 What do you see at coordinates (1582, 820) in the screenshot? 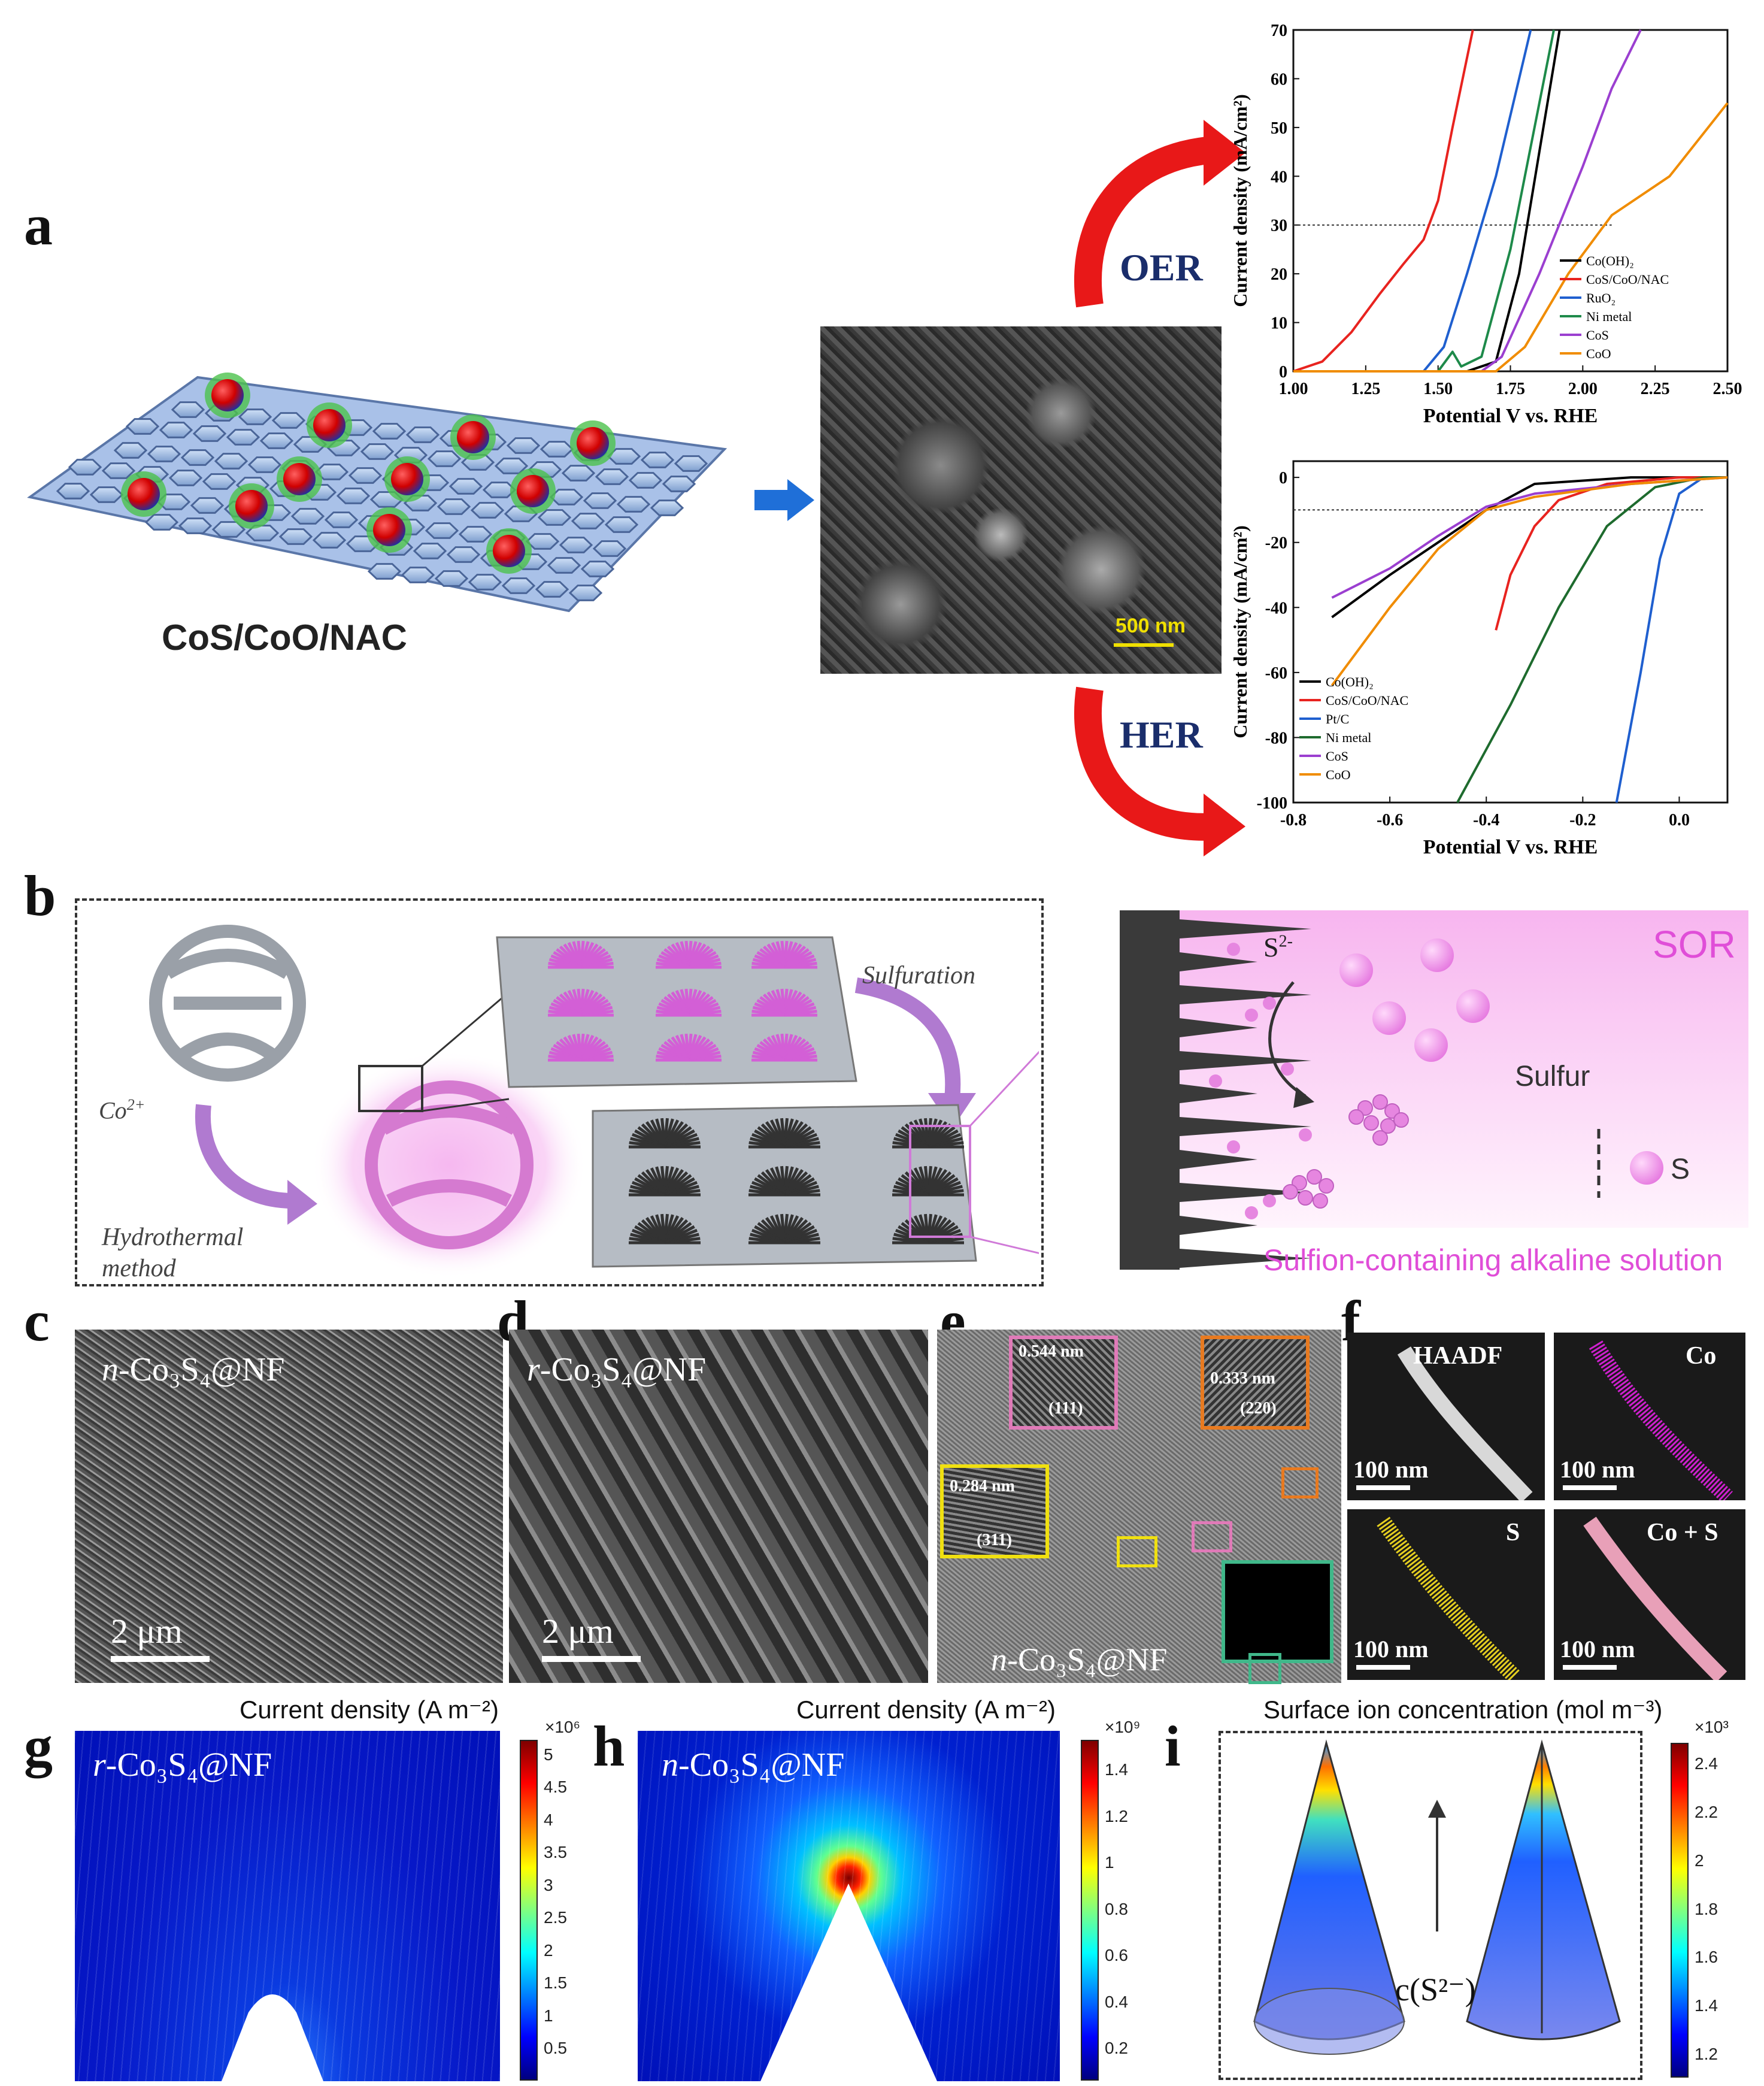
I see `x-tick-label: -0.2` at bounding box center [1582, 820].